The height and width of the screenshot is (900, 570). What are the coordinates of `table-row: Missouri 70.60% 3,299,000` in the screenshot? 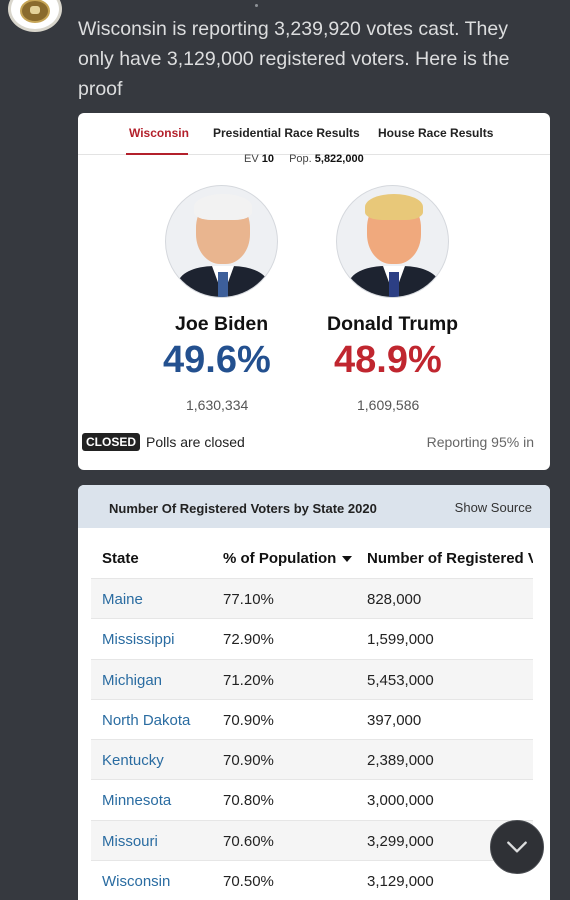 It's located at (312, 840).